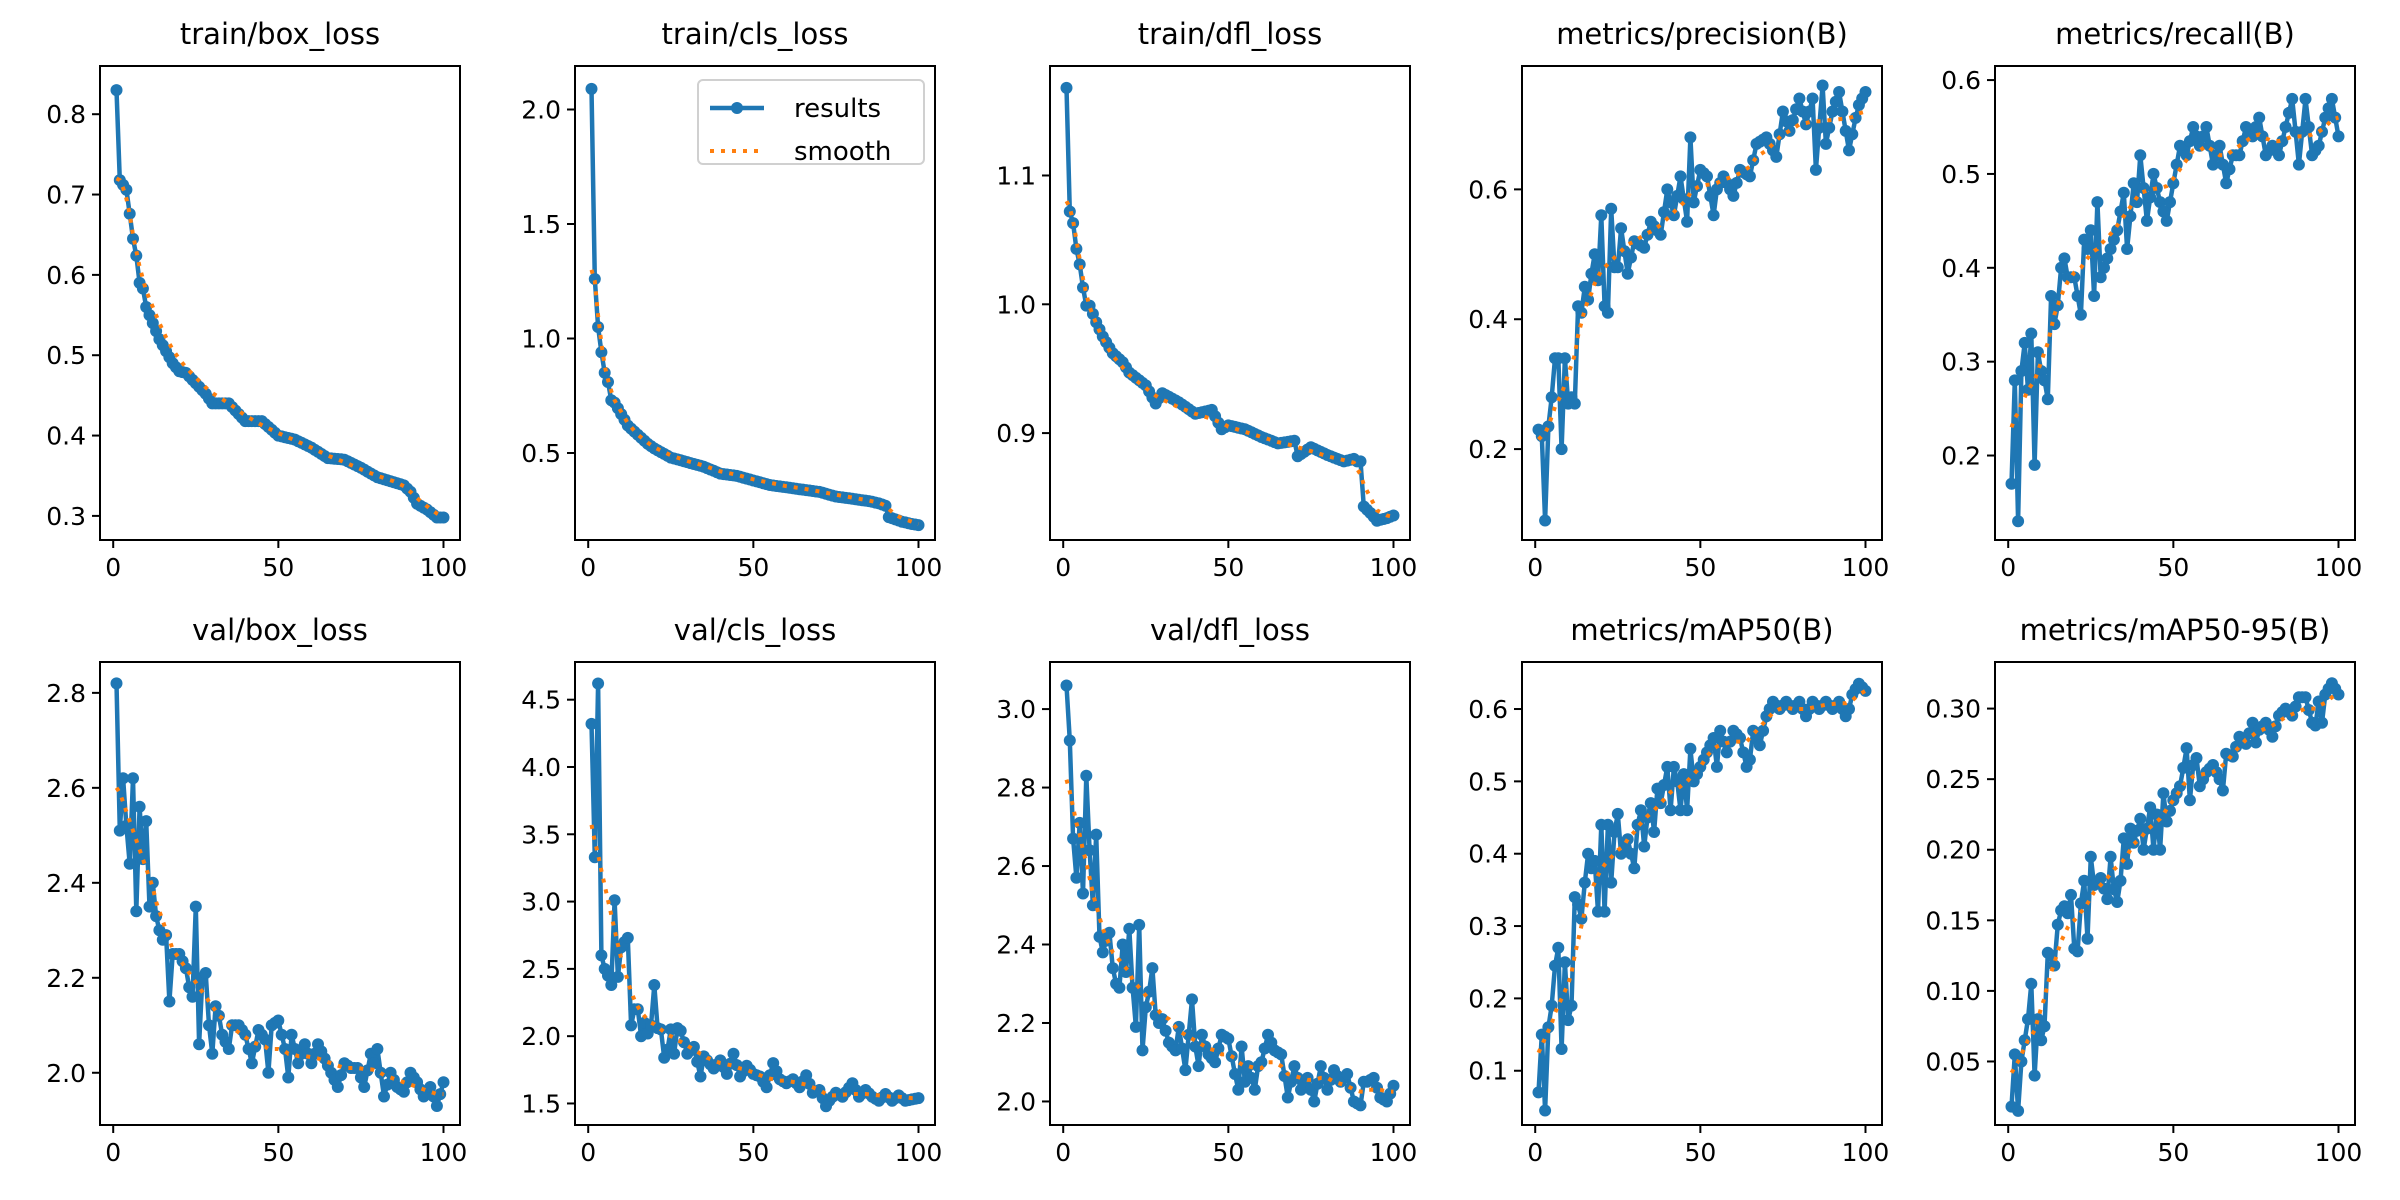  I want to click on subplot-val-dfl-loss: val/dfl_loss 0 50 100 2.0 2.2 2.4 2.6 2.8 3.0, so click(1206, 890).